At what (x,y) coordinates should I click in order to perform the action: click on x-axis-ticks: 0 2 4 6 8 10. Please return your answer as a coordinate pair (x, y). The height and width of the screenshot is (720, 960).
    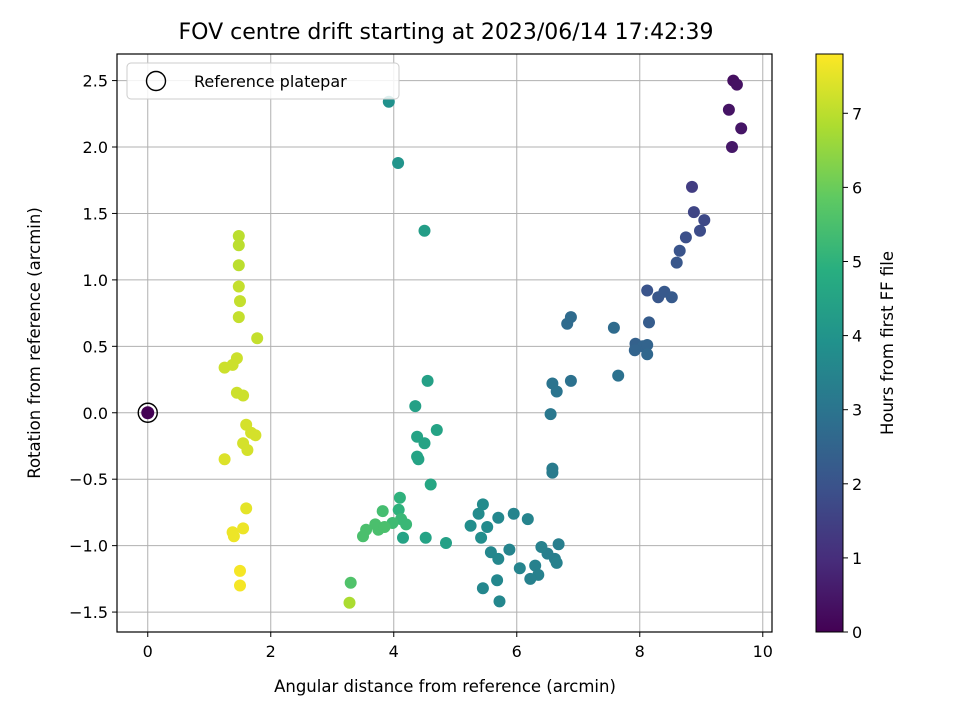
    Looking at the image, I should click on (458, 646).